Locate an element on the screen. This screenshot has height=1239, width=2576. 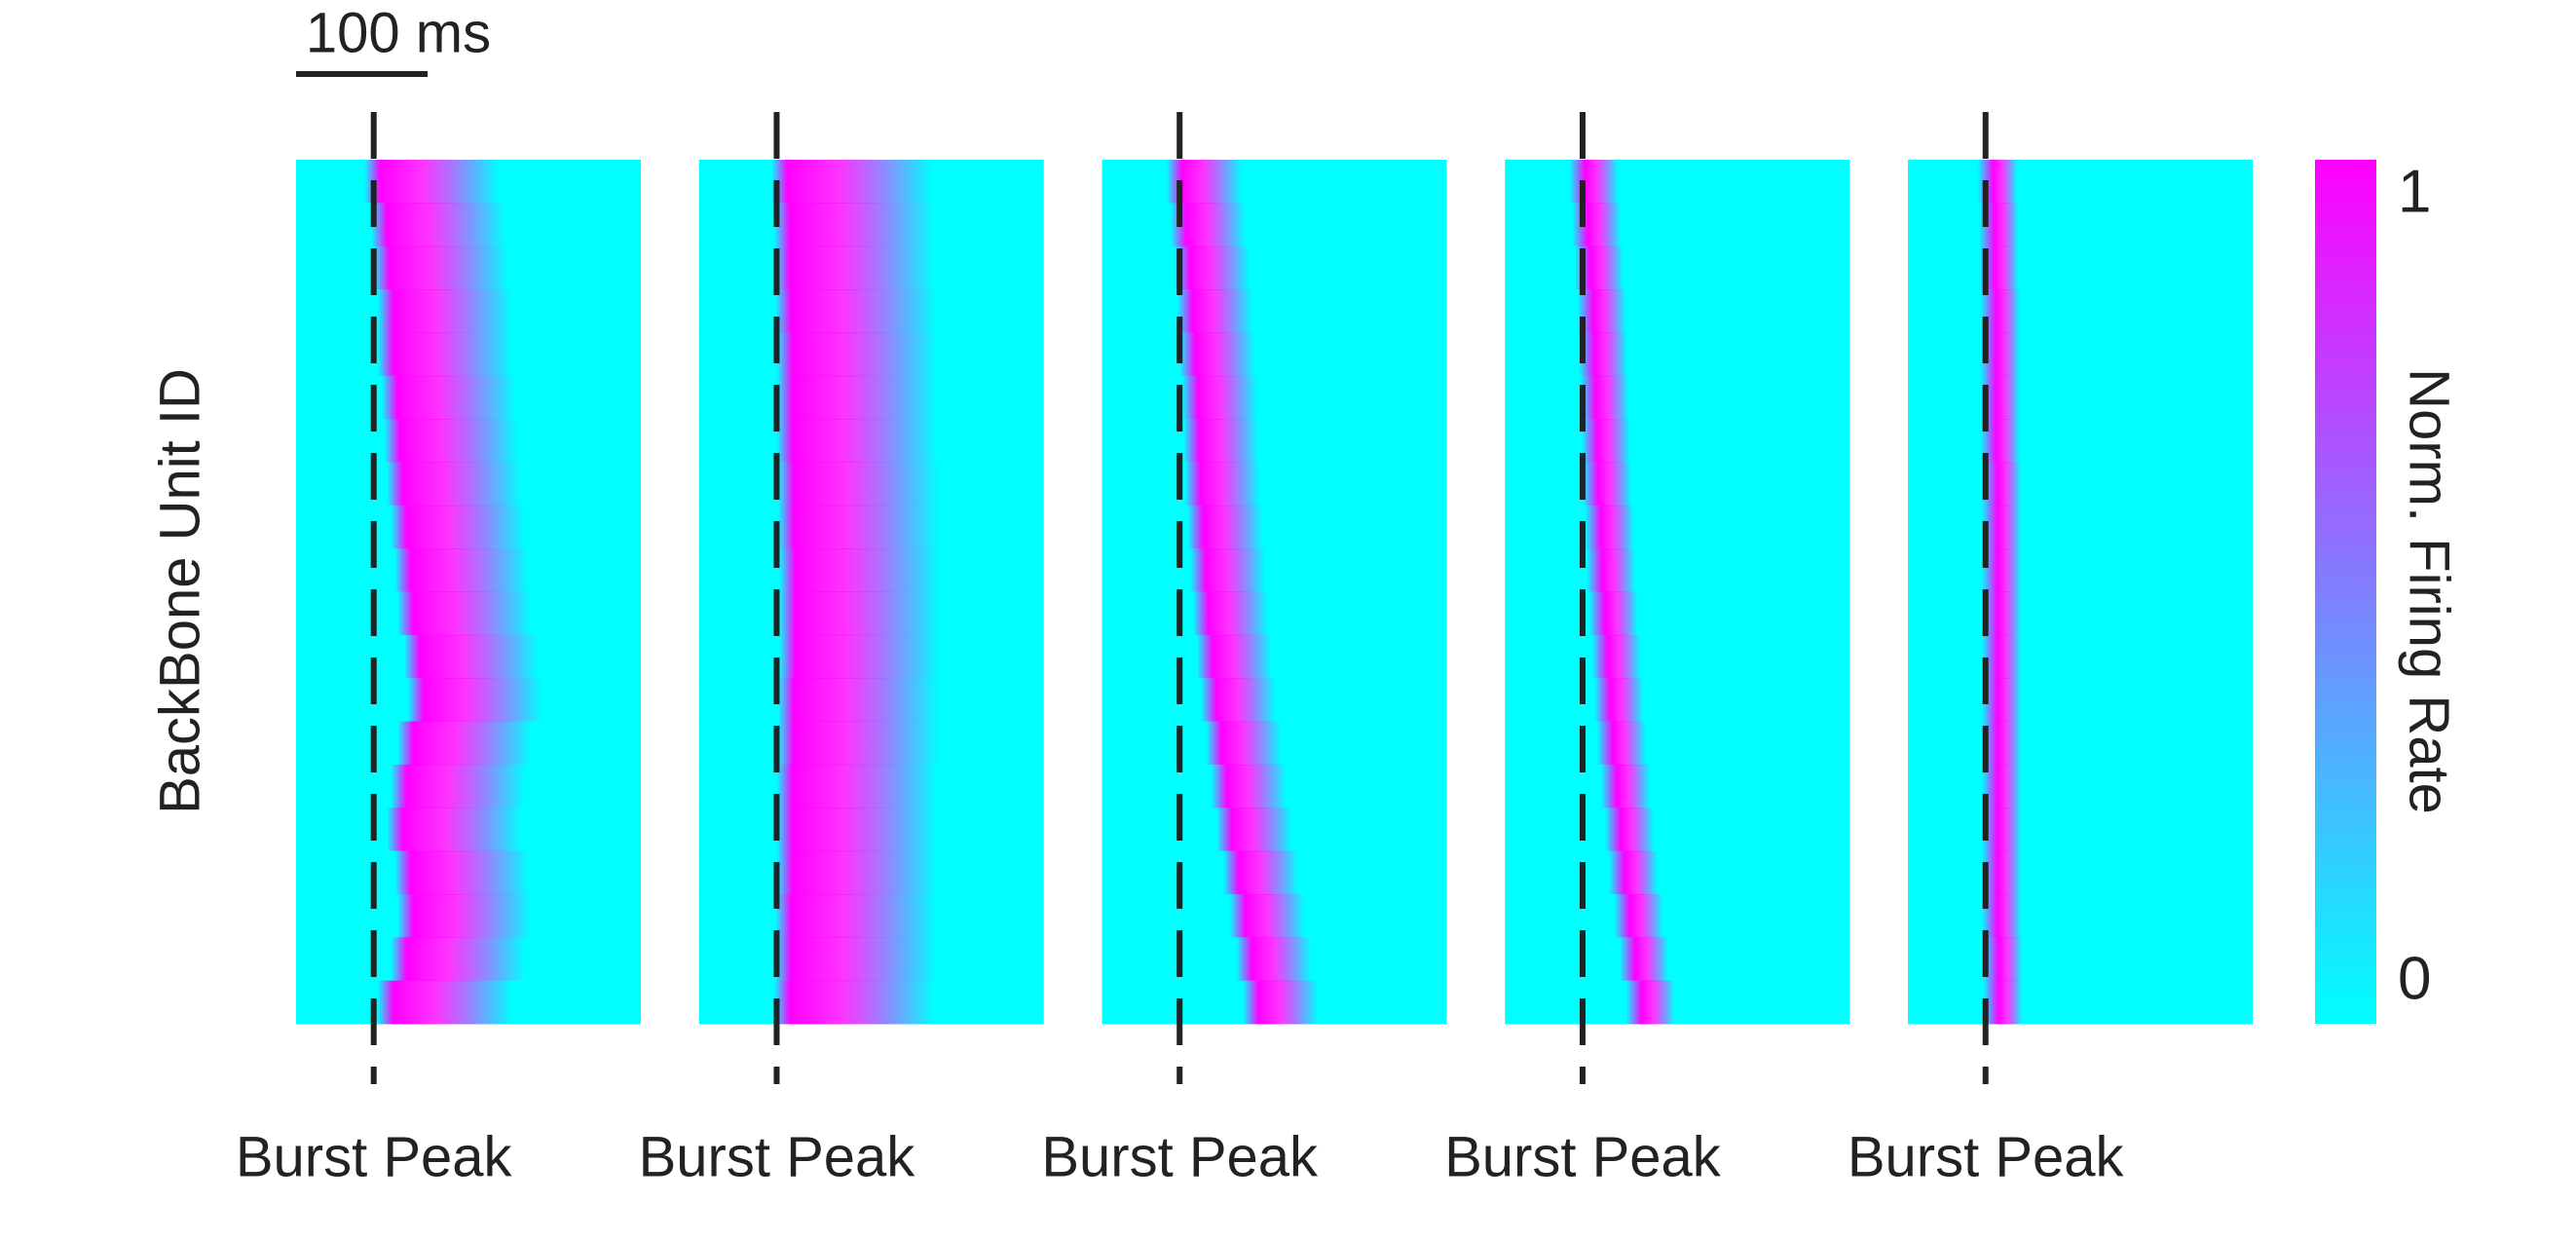
y-axis-label: BackBone Unit ID is located at coordinates (179, 591).